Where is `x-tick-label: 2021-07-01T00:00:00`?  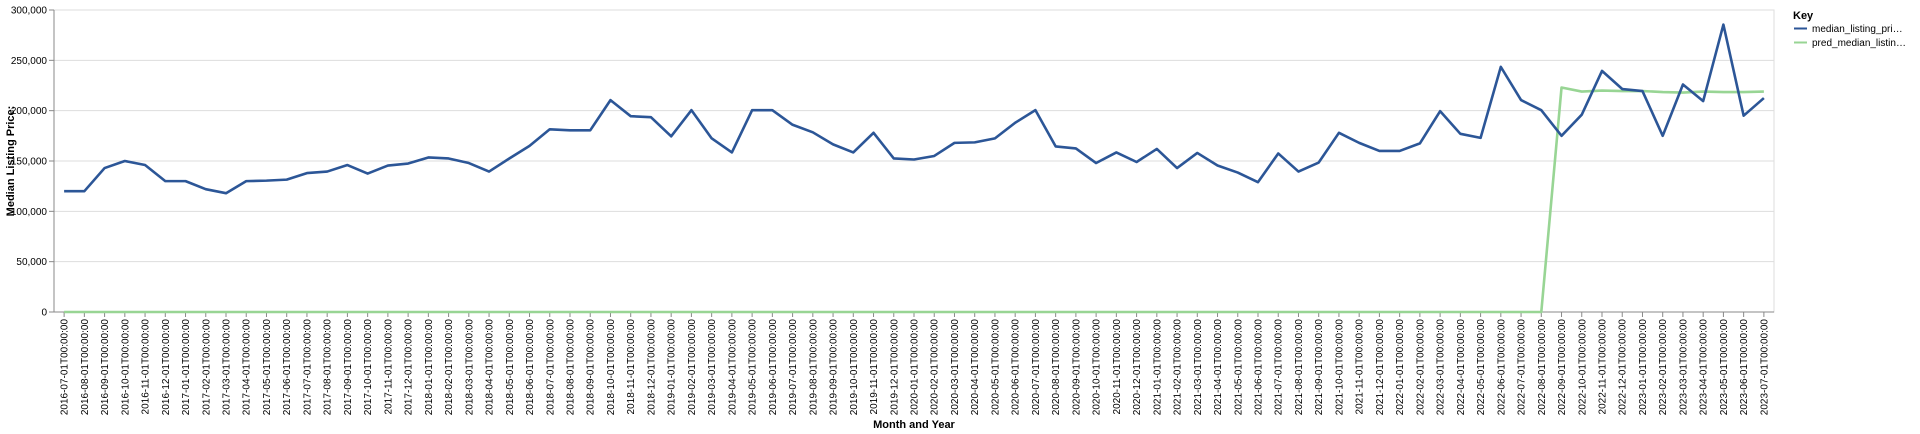
x-tick-label: 2021-07-01T00:00:00 is located at coordinates (1279, 367).